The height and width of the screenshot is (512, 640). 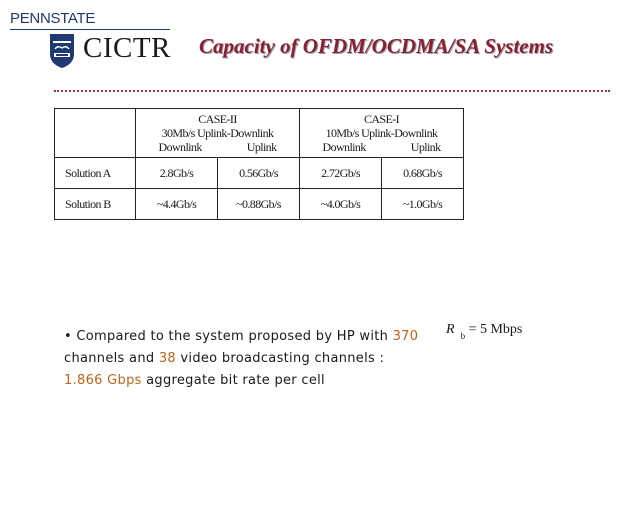 I want to click on table-cell: 2.72Gb/s, so click(x=340, y=173).